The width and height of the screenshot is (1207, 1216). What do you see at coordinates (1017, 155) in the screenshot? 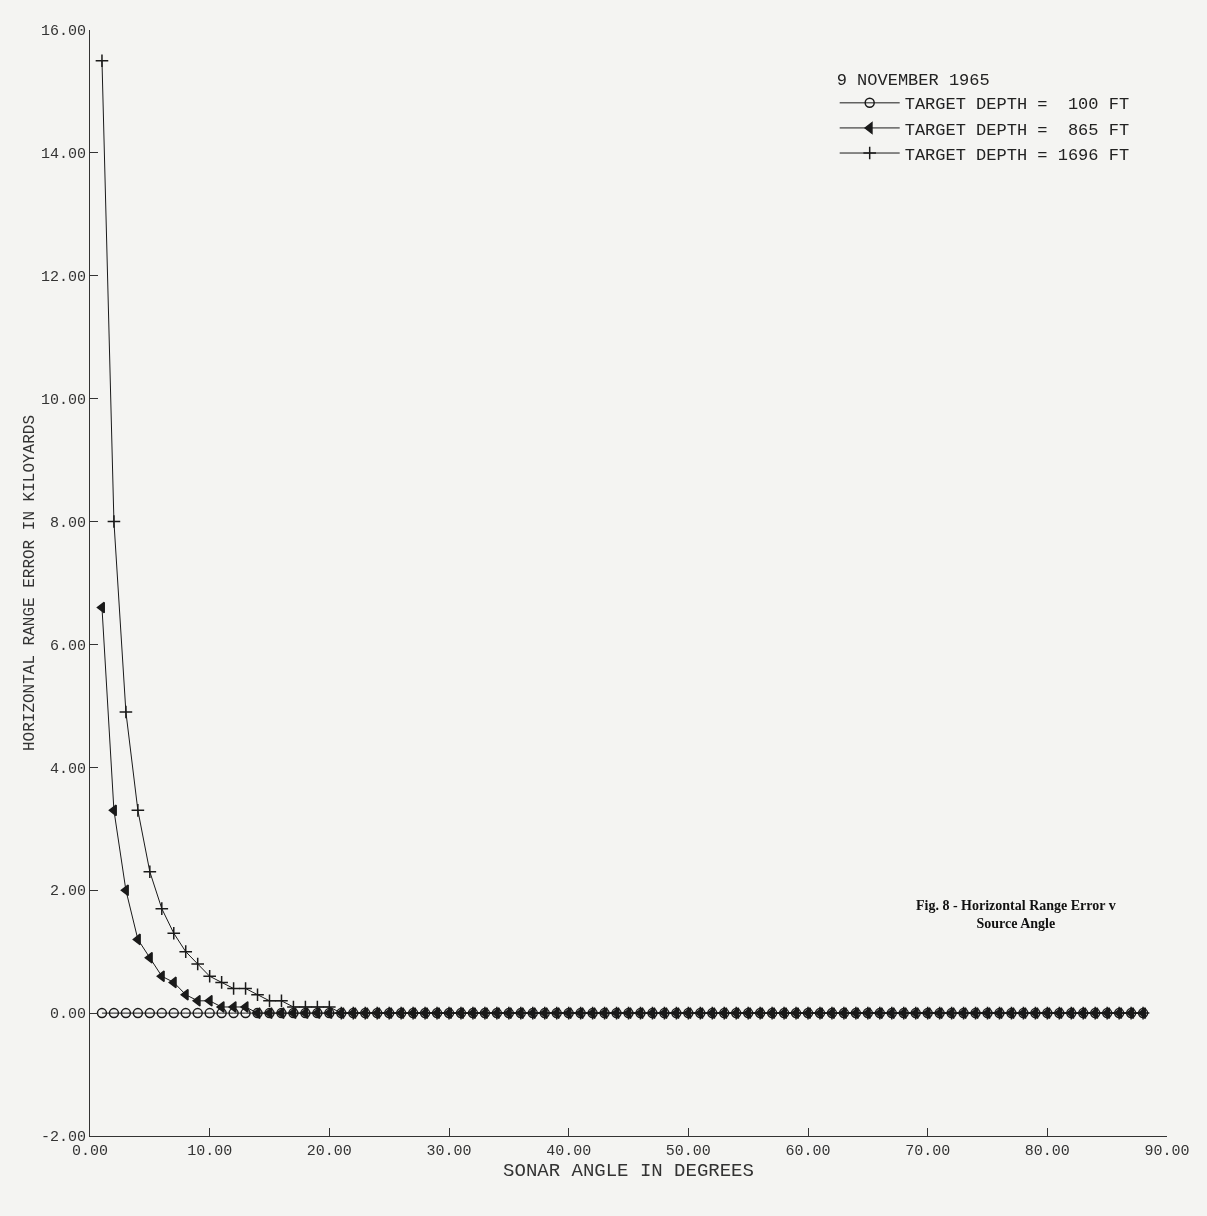
I see `legend-label: TARGET DEPTH = 1696 FT` at bounding box center [1017, 155].